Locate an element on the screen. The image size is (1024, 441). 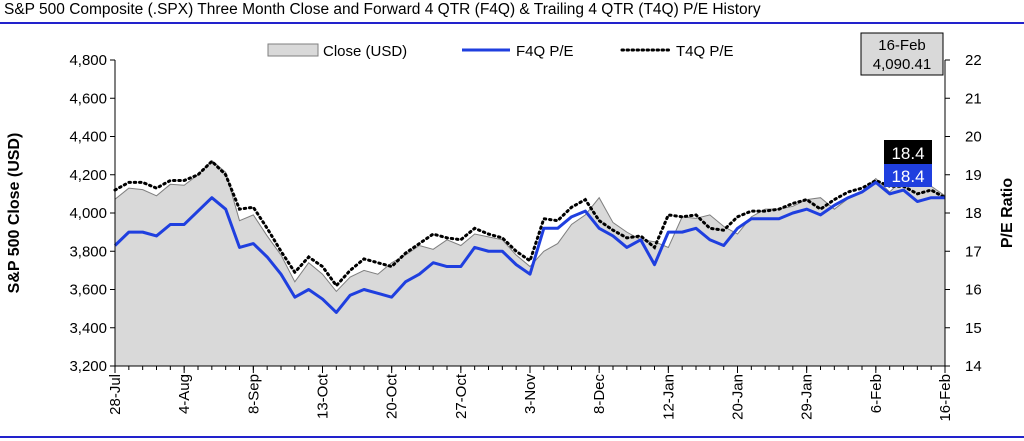
y-tick-label: 4,400 is located at coordinates (88, 137).